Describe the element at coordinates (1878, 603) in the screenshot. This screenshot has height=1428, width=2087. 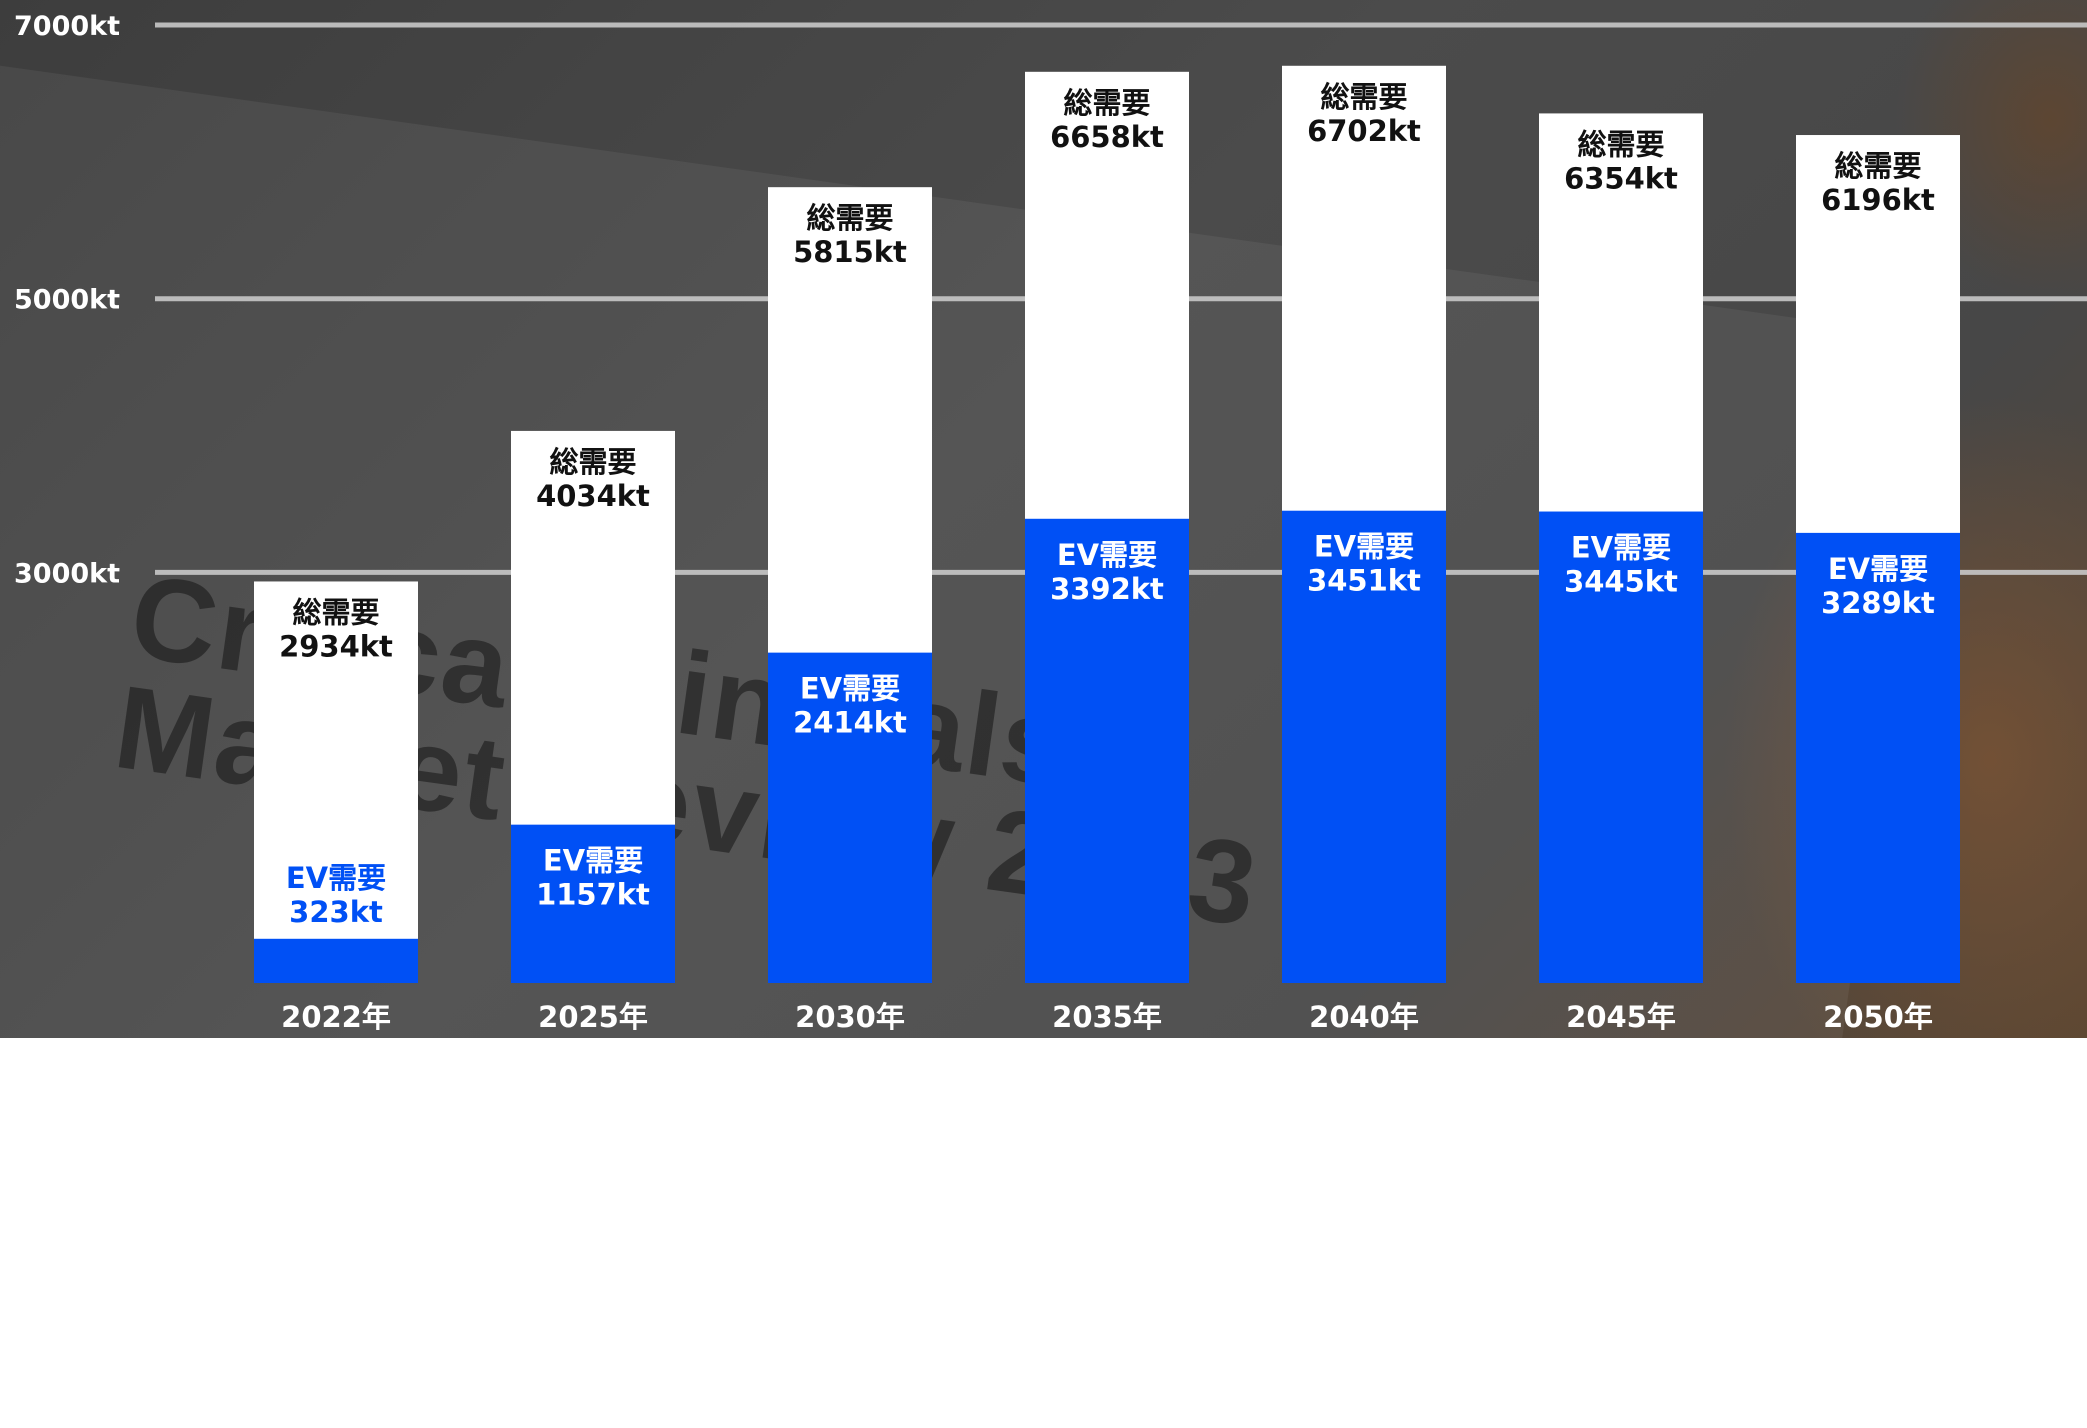
I see `data-label-ev-value: 3289kt` at that location.